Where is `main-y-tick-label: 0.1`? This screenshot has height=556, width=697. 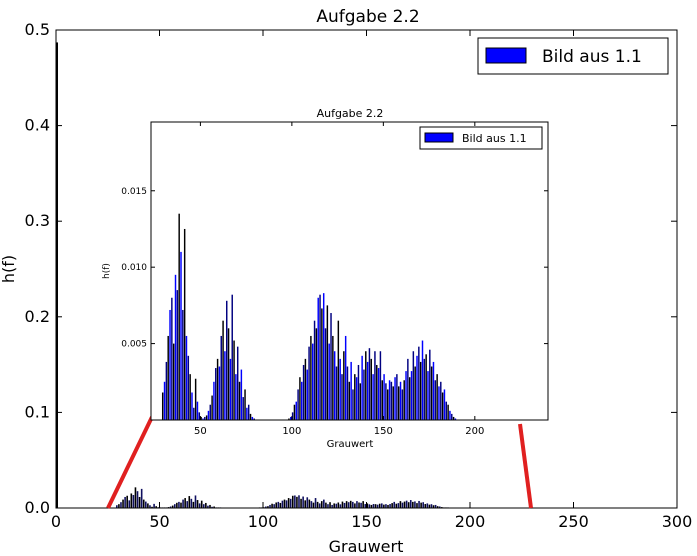 main-y-tick-label: 0.1 is located at coordinates (37, 411).